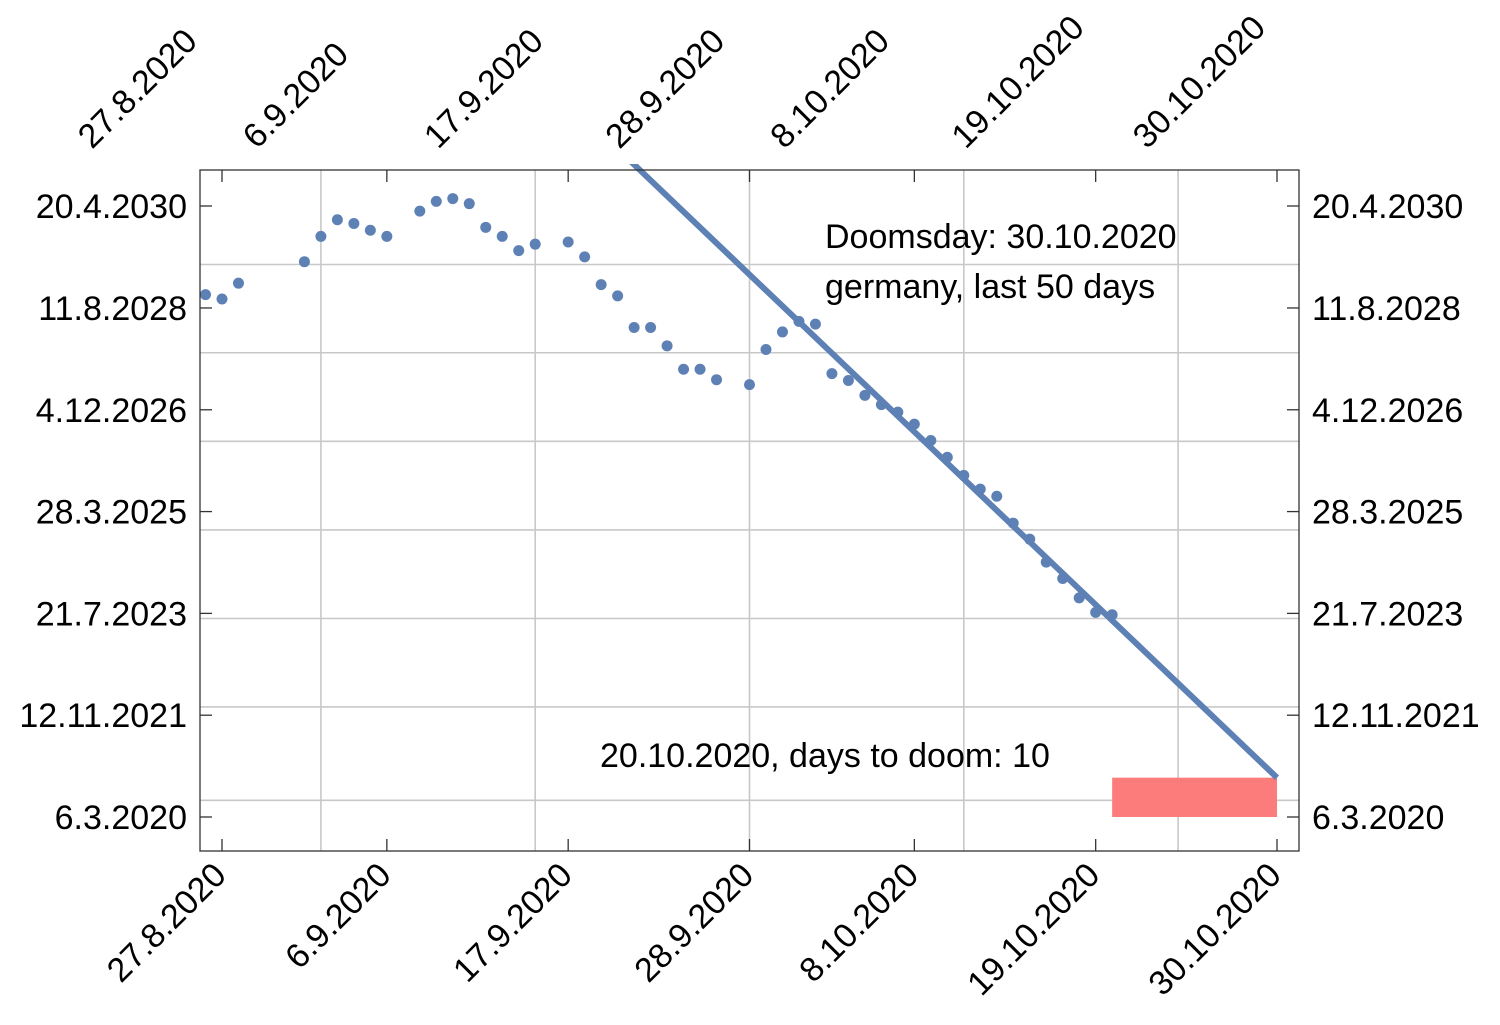  What do you see at coordinates (694, 923) in the screenshot?
I see `x-tick-label-bottom: 28.9.2020` at bounding box center [694, 923].